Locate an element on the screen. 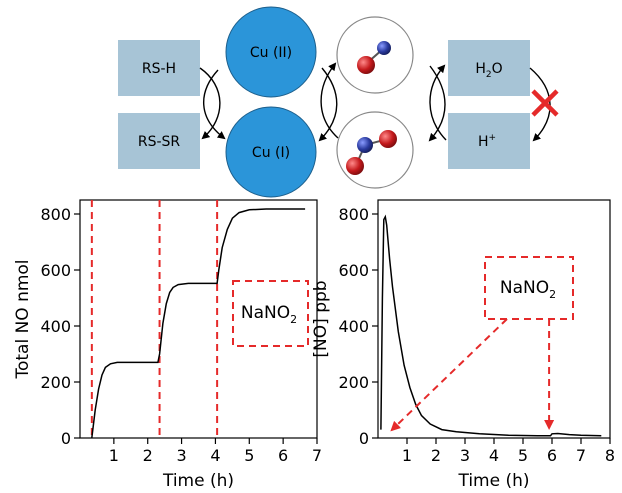 The width and height of the screenshot is (622, 493). circle-cu1 is located at coordinates (271, 152).